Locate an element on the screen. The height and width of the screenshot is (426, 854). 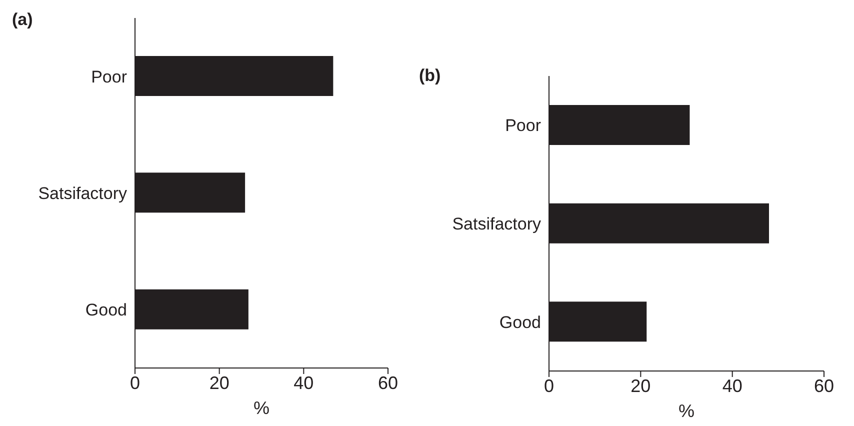
chart-title: (b) is located at coordinates (430, 76).